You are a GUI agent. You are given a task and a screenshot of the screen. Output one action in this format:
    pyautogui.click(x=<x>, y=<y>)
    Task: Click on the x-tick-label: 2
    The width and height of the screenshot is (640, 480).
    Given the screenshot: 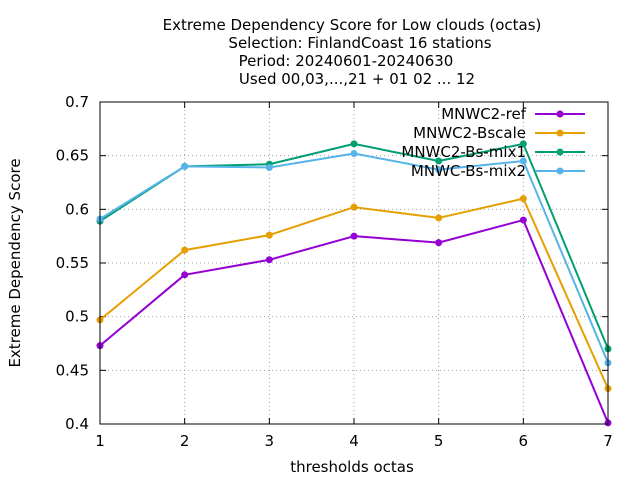 What is the action you would take?
    pyautogui.click(x=185, y=441)
    